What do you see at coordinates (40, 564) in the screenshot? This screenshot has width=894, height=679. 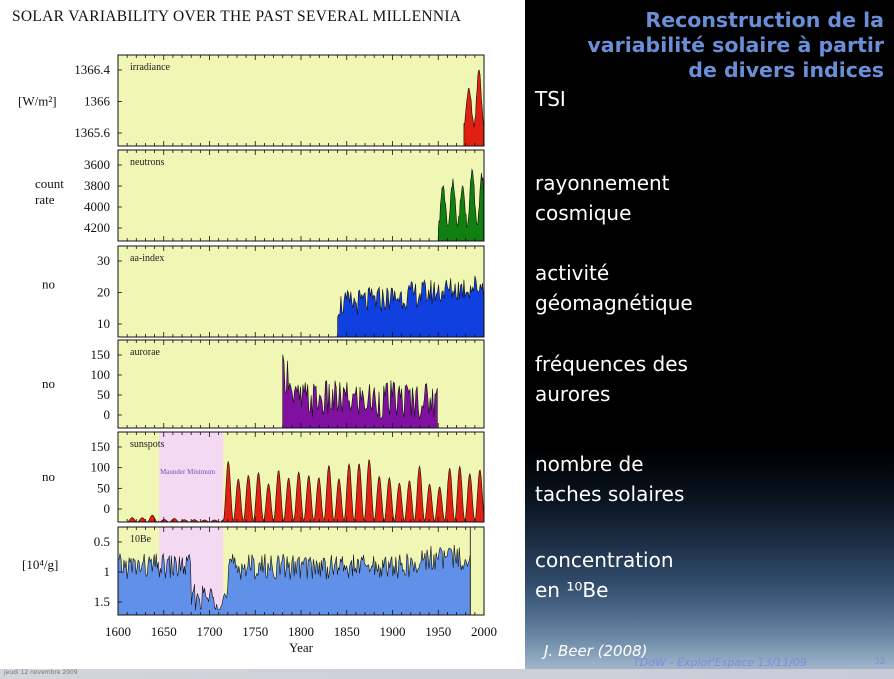 I see `panel-10Be-unit: [10⁴/g]` at bounding box center [40, 564].